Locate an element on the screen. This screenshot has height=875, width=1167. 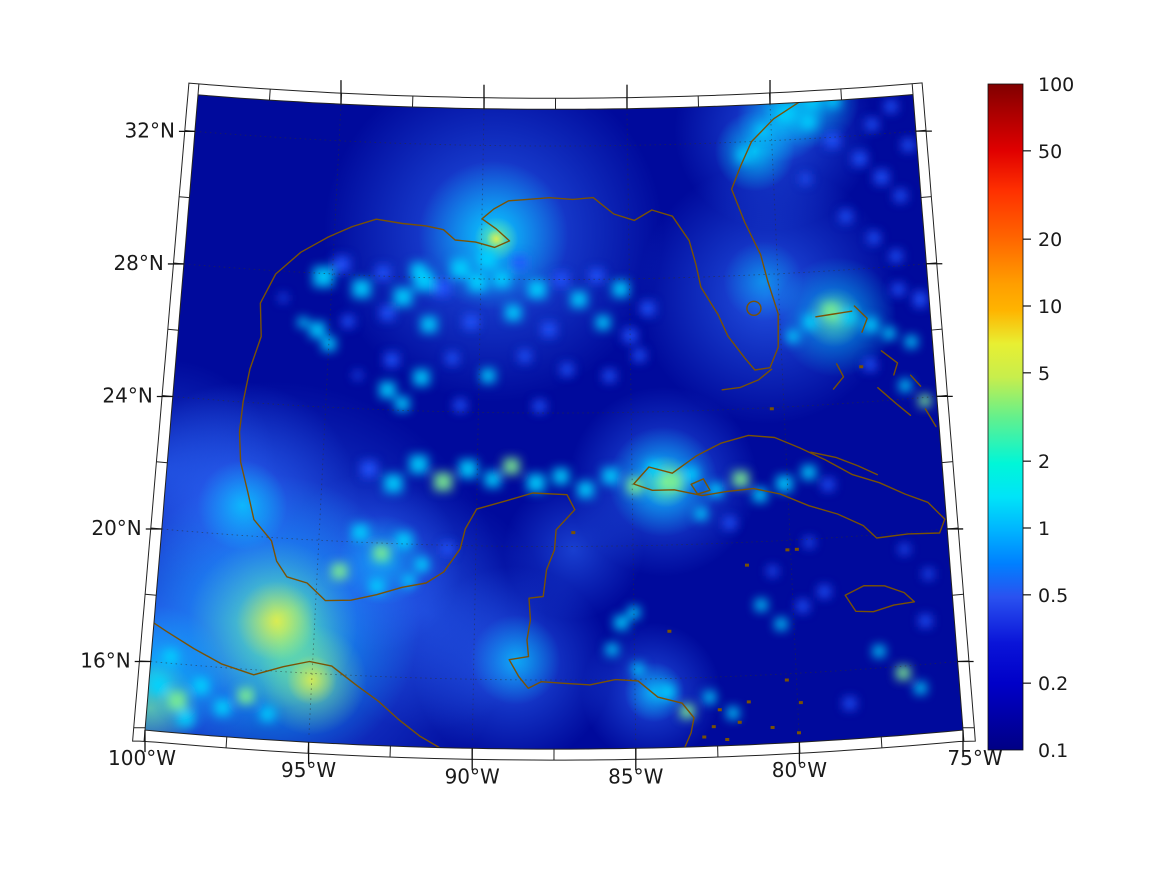
heat-glow is located at coordinates (809, 121).